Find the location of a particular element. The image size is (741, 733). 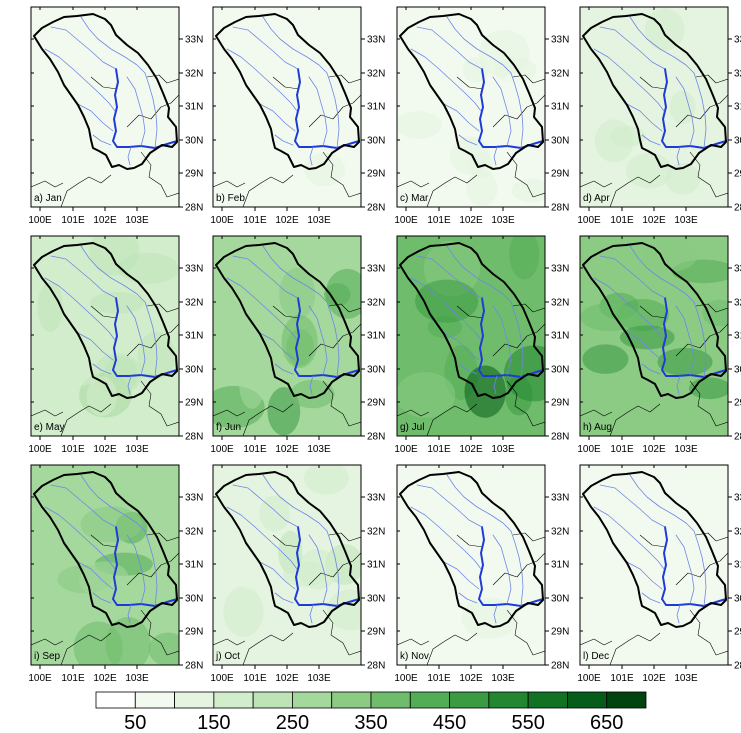

map-panel: 28N 29N 30N 31N 32N 33N 100E 101E 102E 103E l) Dec is located at coordinates (659, 574).